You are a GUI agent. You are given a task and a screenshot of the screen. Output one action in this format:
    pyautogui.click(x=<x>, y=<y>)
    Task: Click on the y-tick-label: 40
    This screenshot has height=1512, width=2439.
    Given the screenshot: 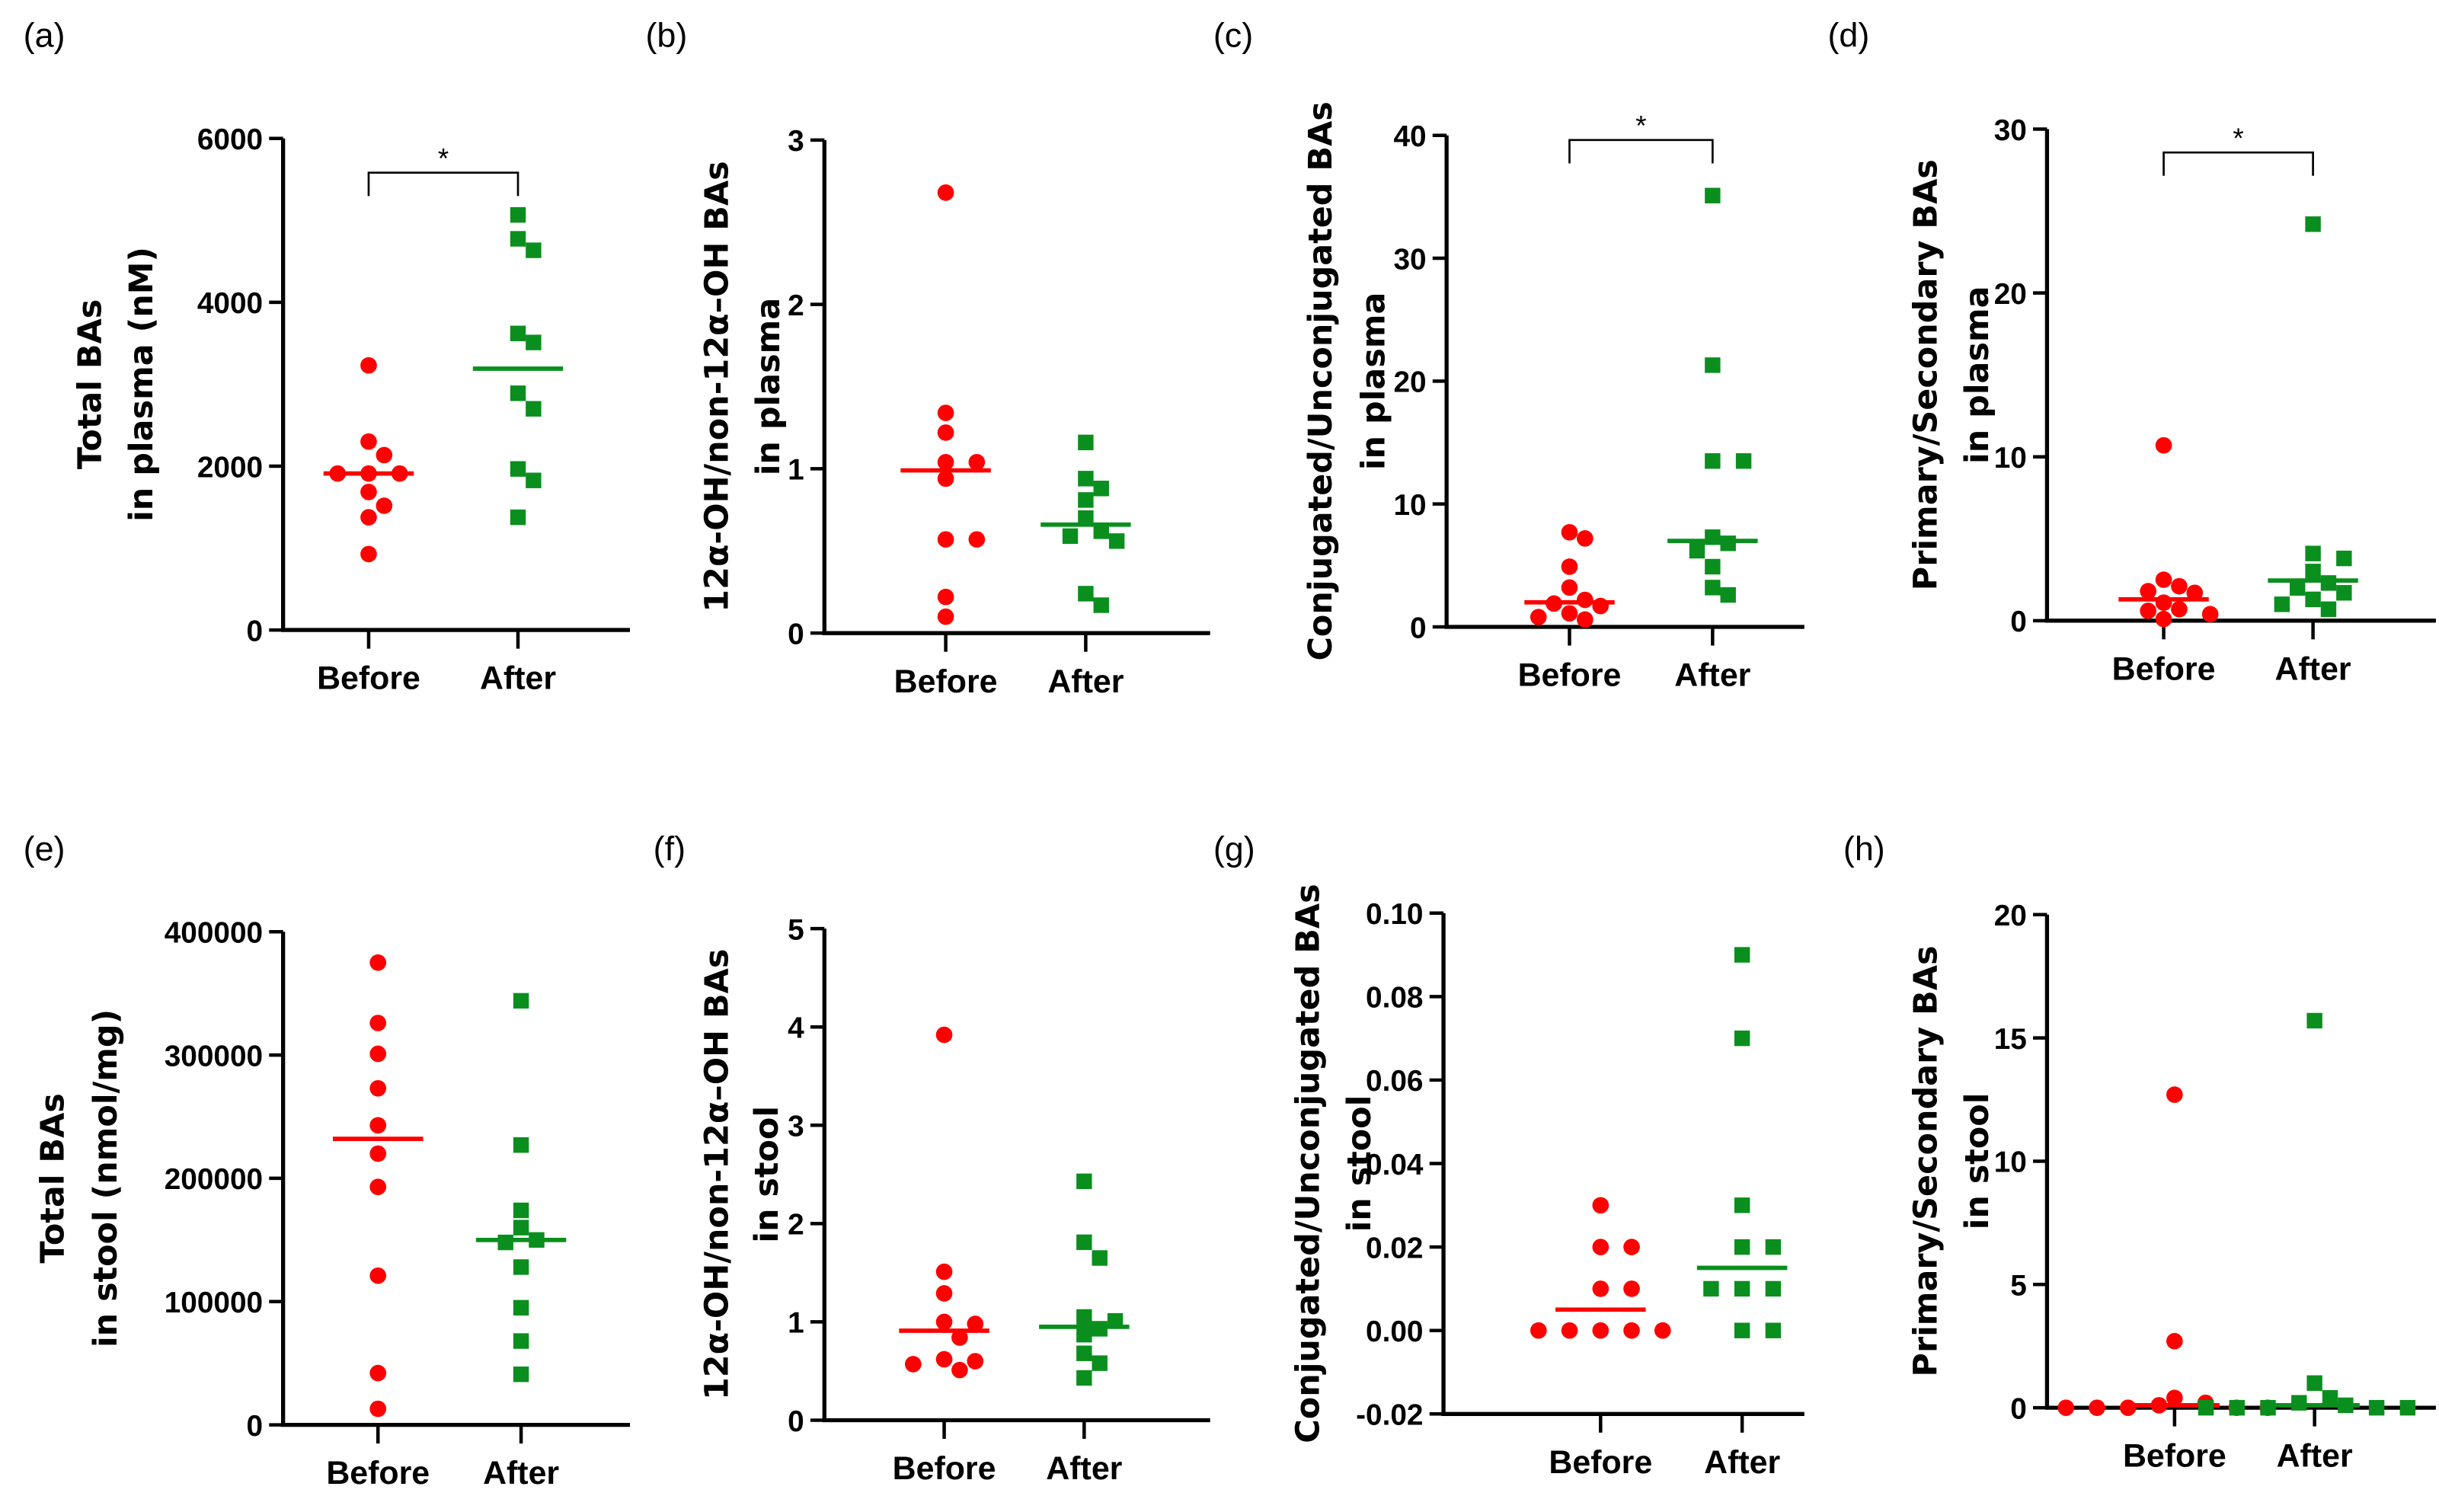 What is the action you would take?
    pyautogui.click(x=1409, y=136)
    